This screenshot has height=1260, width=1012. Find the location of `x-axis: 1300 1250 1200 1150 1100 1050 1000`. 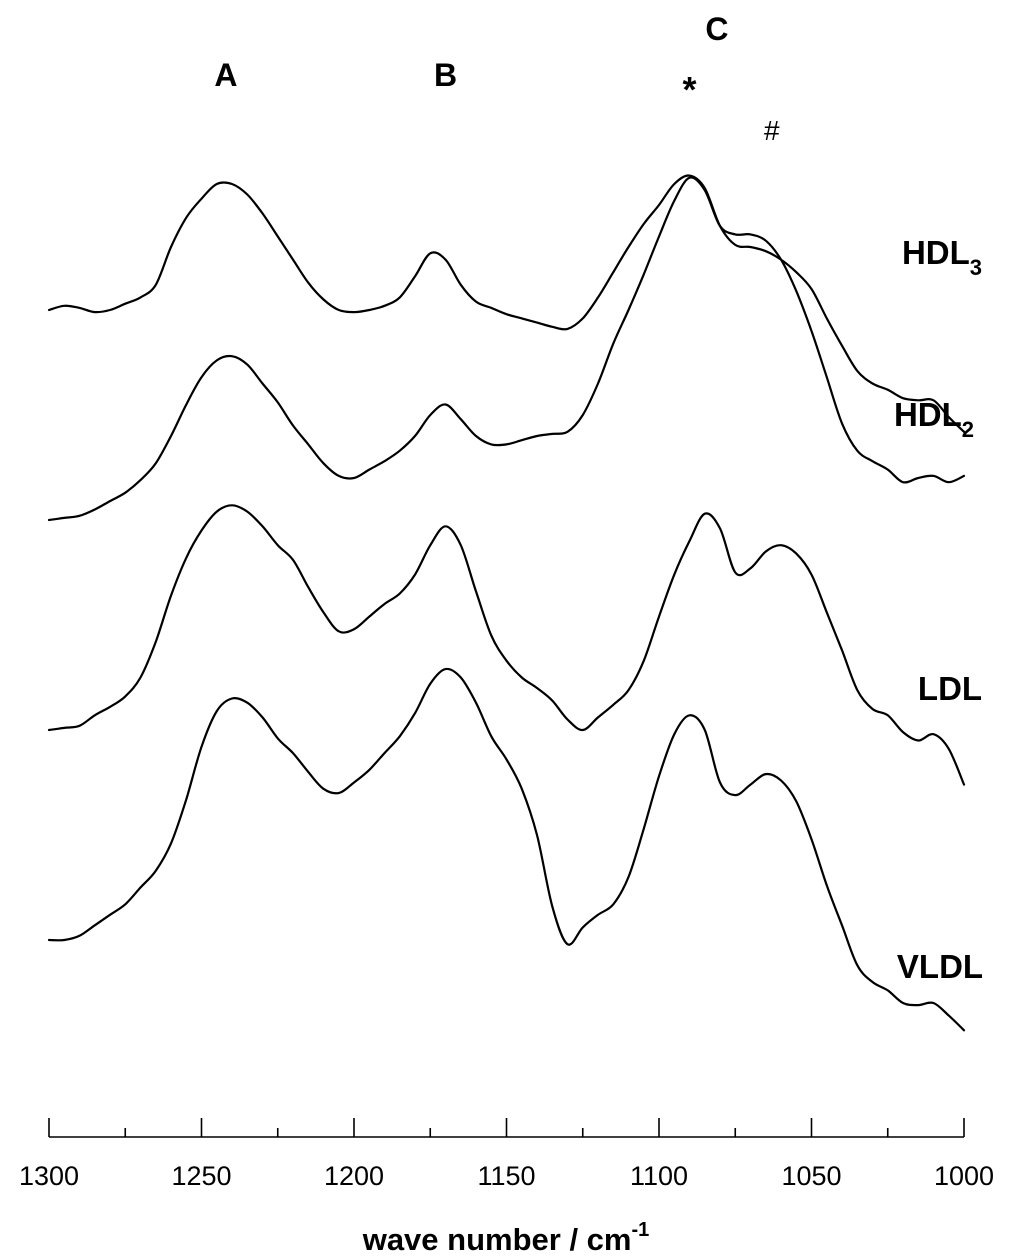

x-axis: 1300 1250 1200 1150 1100 1050 1000 is located at coordinates (506, 1154).